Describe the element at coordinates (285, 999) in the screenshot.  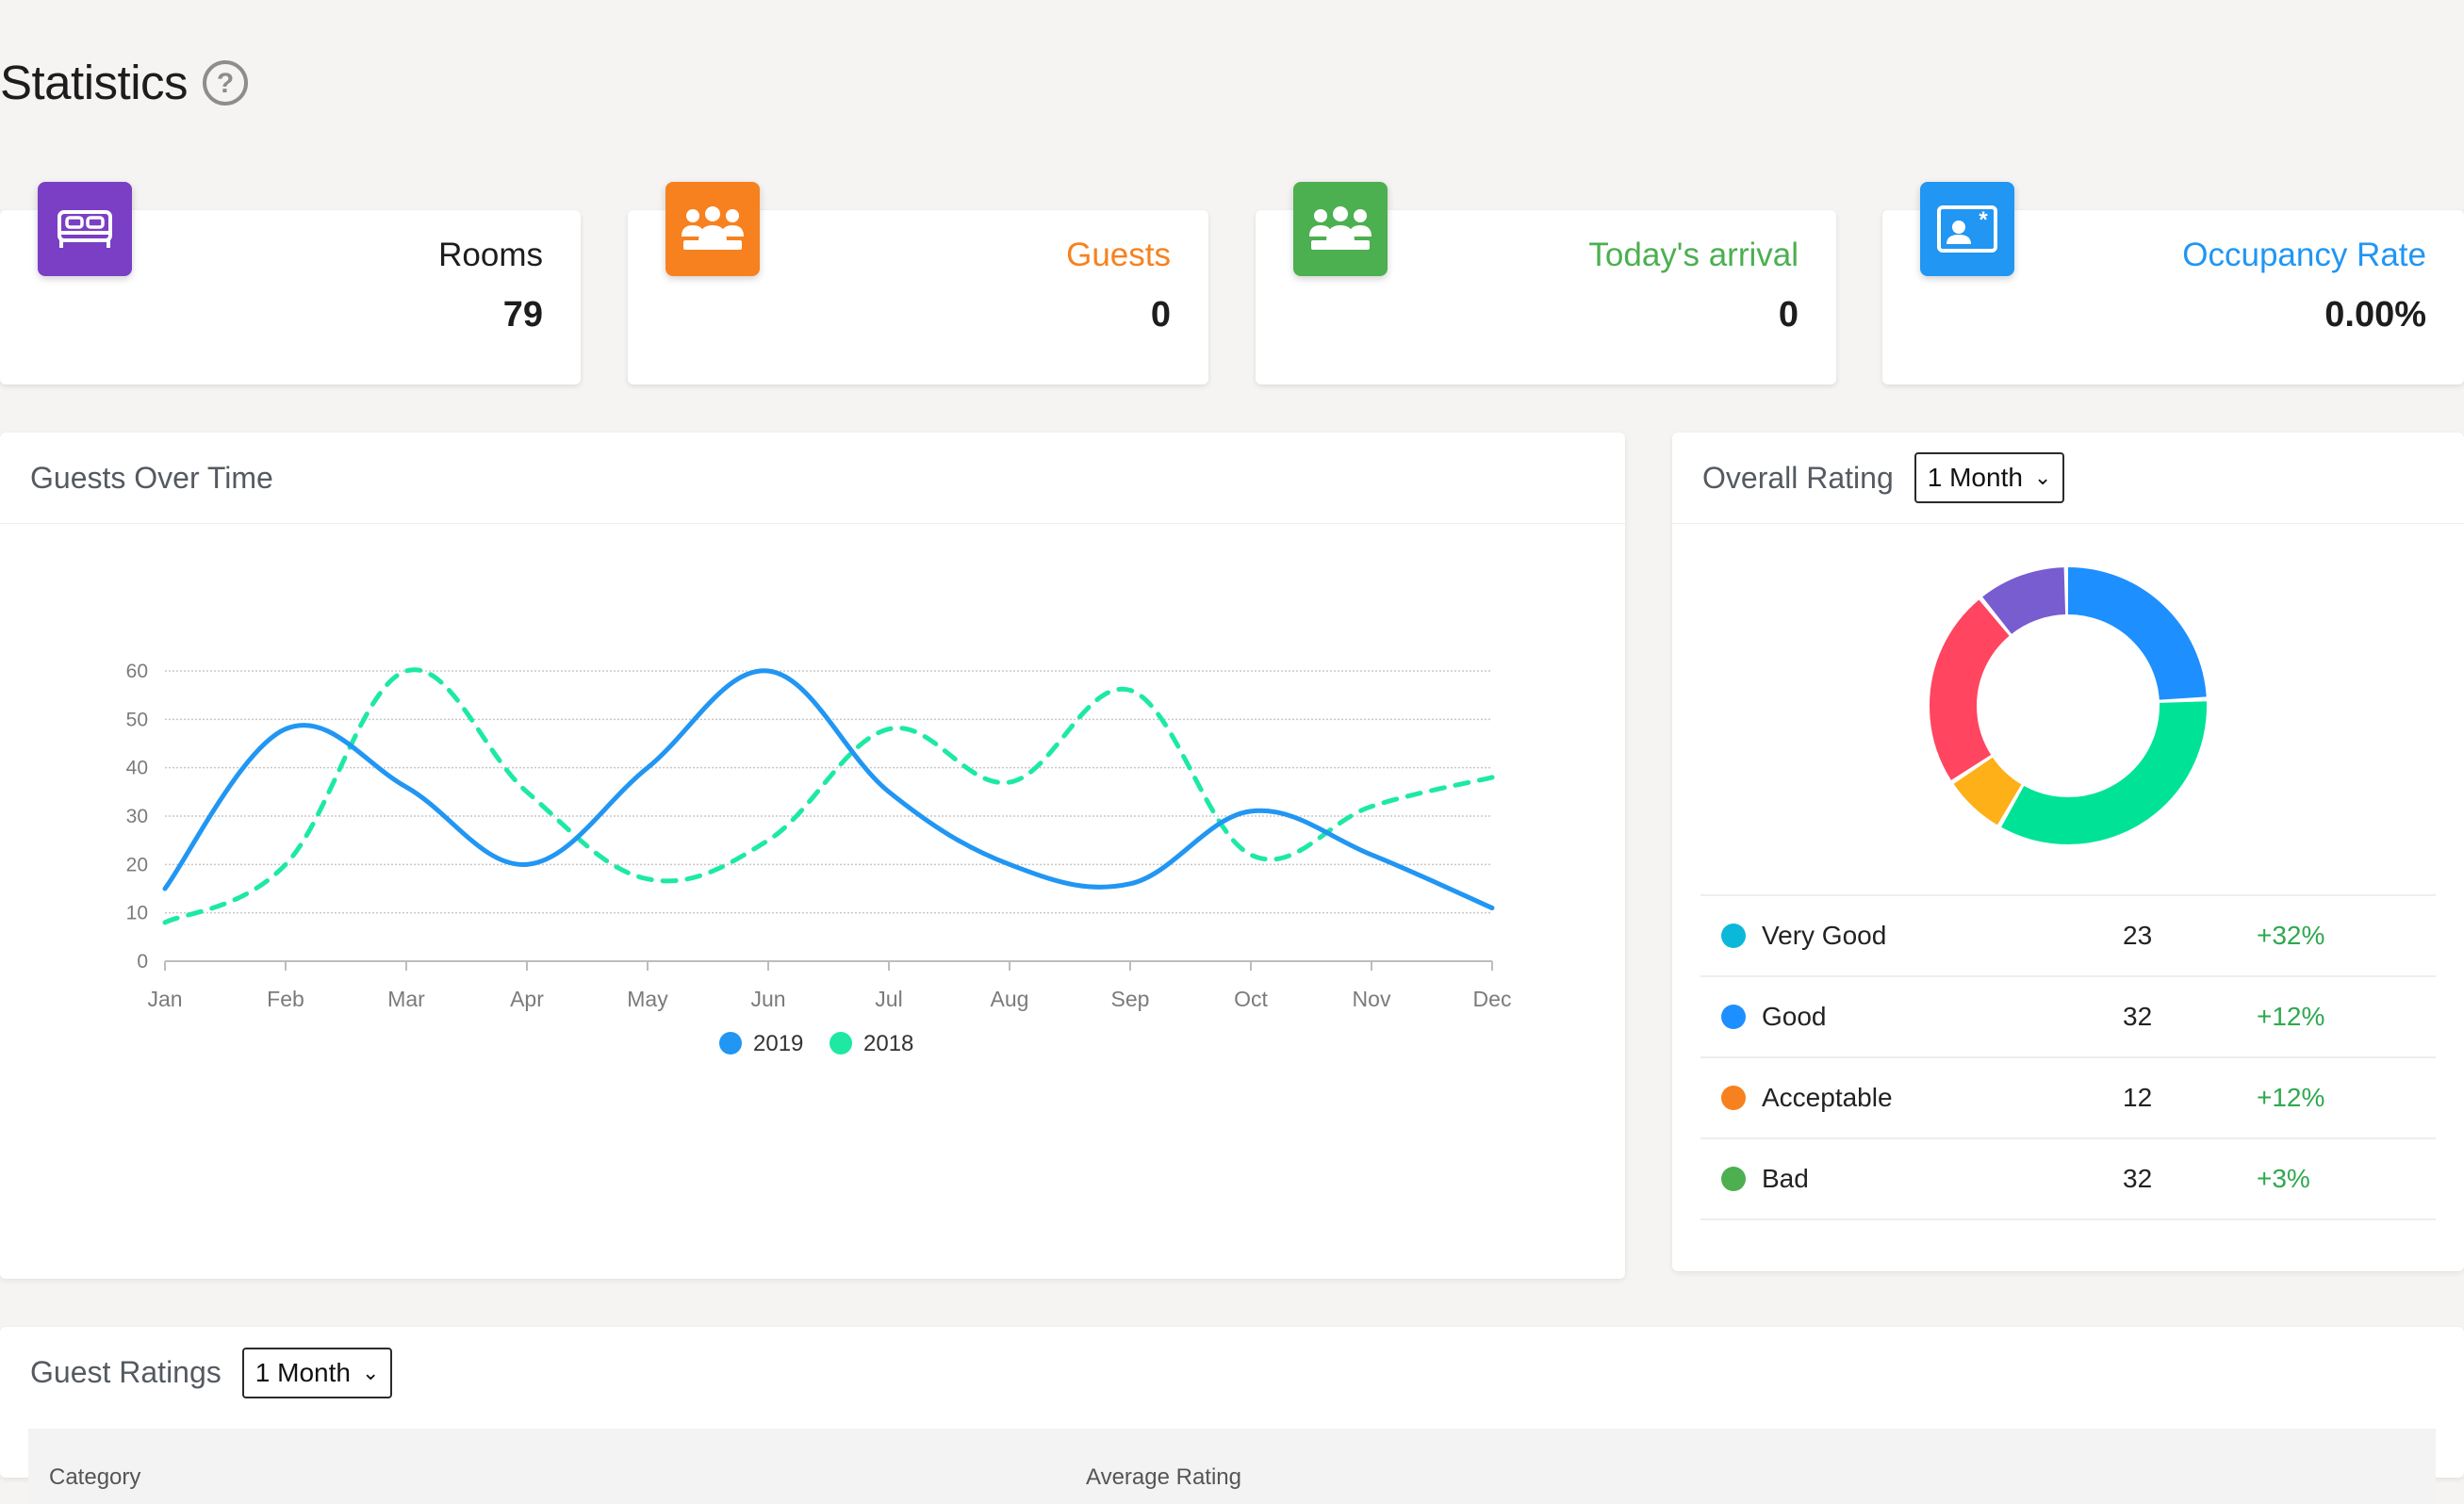
I see `x-tick-label: Feb` at that location.